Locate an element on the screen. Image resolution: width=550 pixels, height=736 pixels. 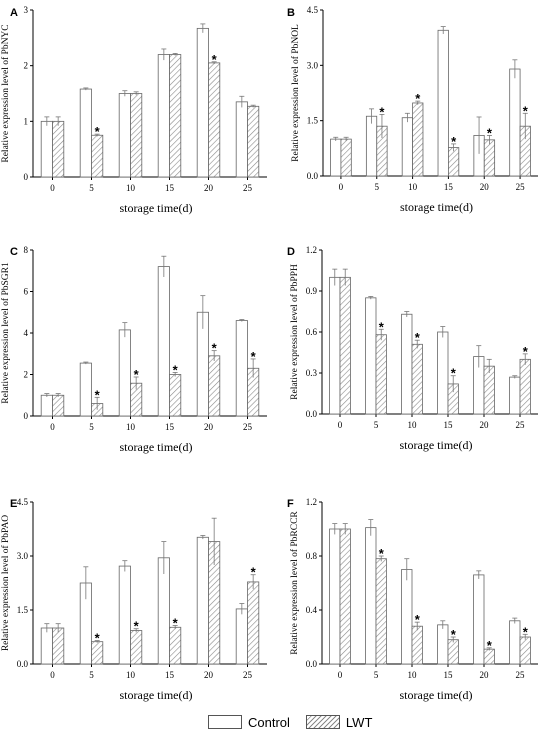
y-tick-label: 4 is located at coordinates (26, 333).